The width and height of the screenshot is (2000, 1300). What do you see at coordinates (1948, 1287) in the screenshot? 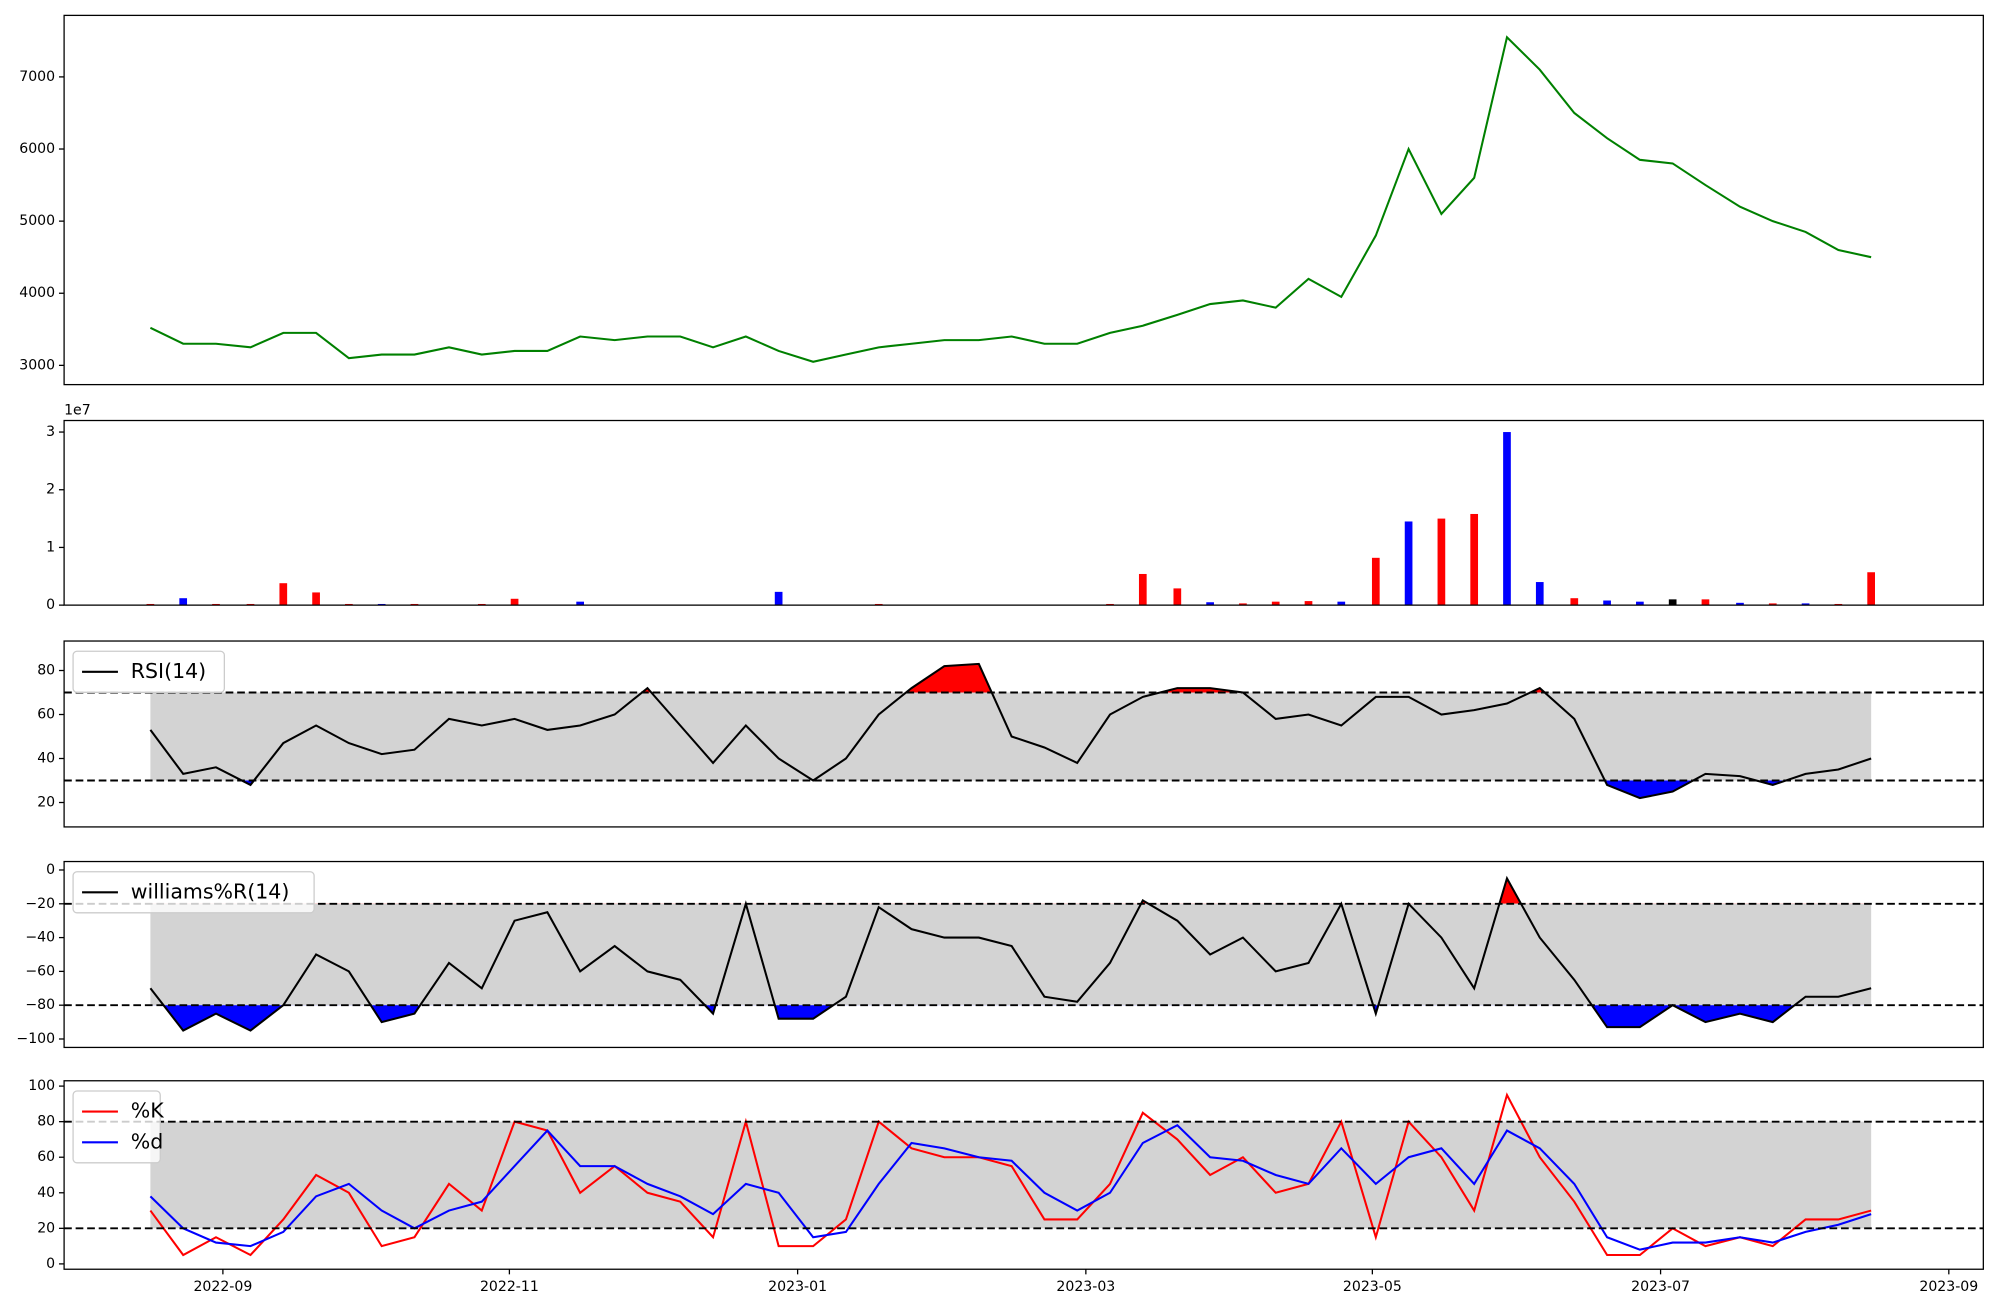
I see `x-tick-label: 2023-09` at bounding box center [1948, 1287].